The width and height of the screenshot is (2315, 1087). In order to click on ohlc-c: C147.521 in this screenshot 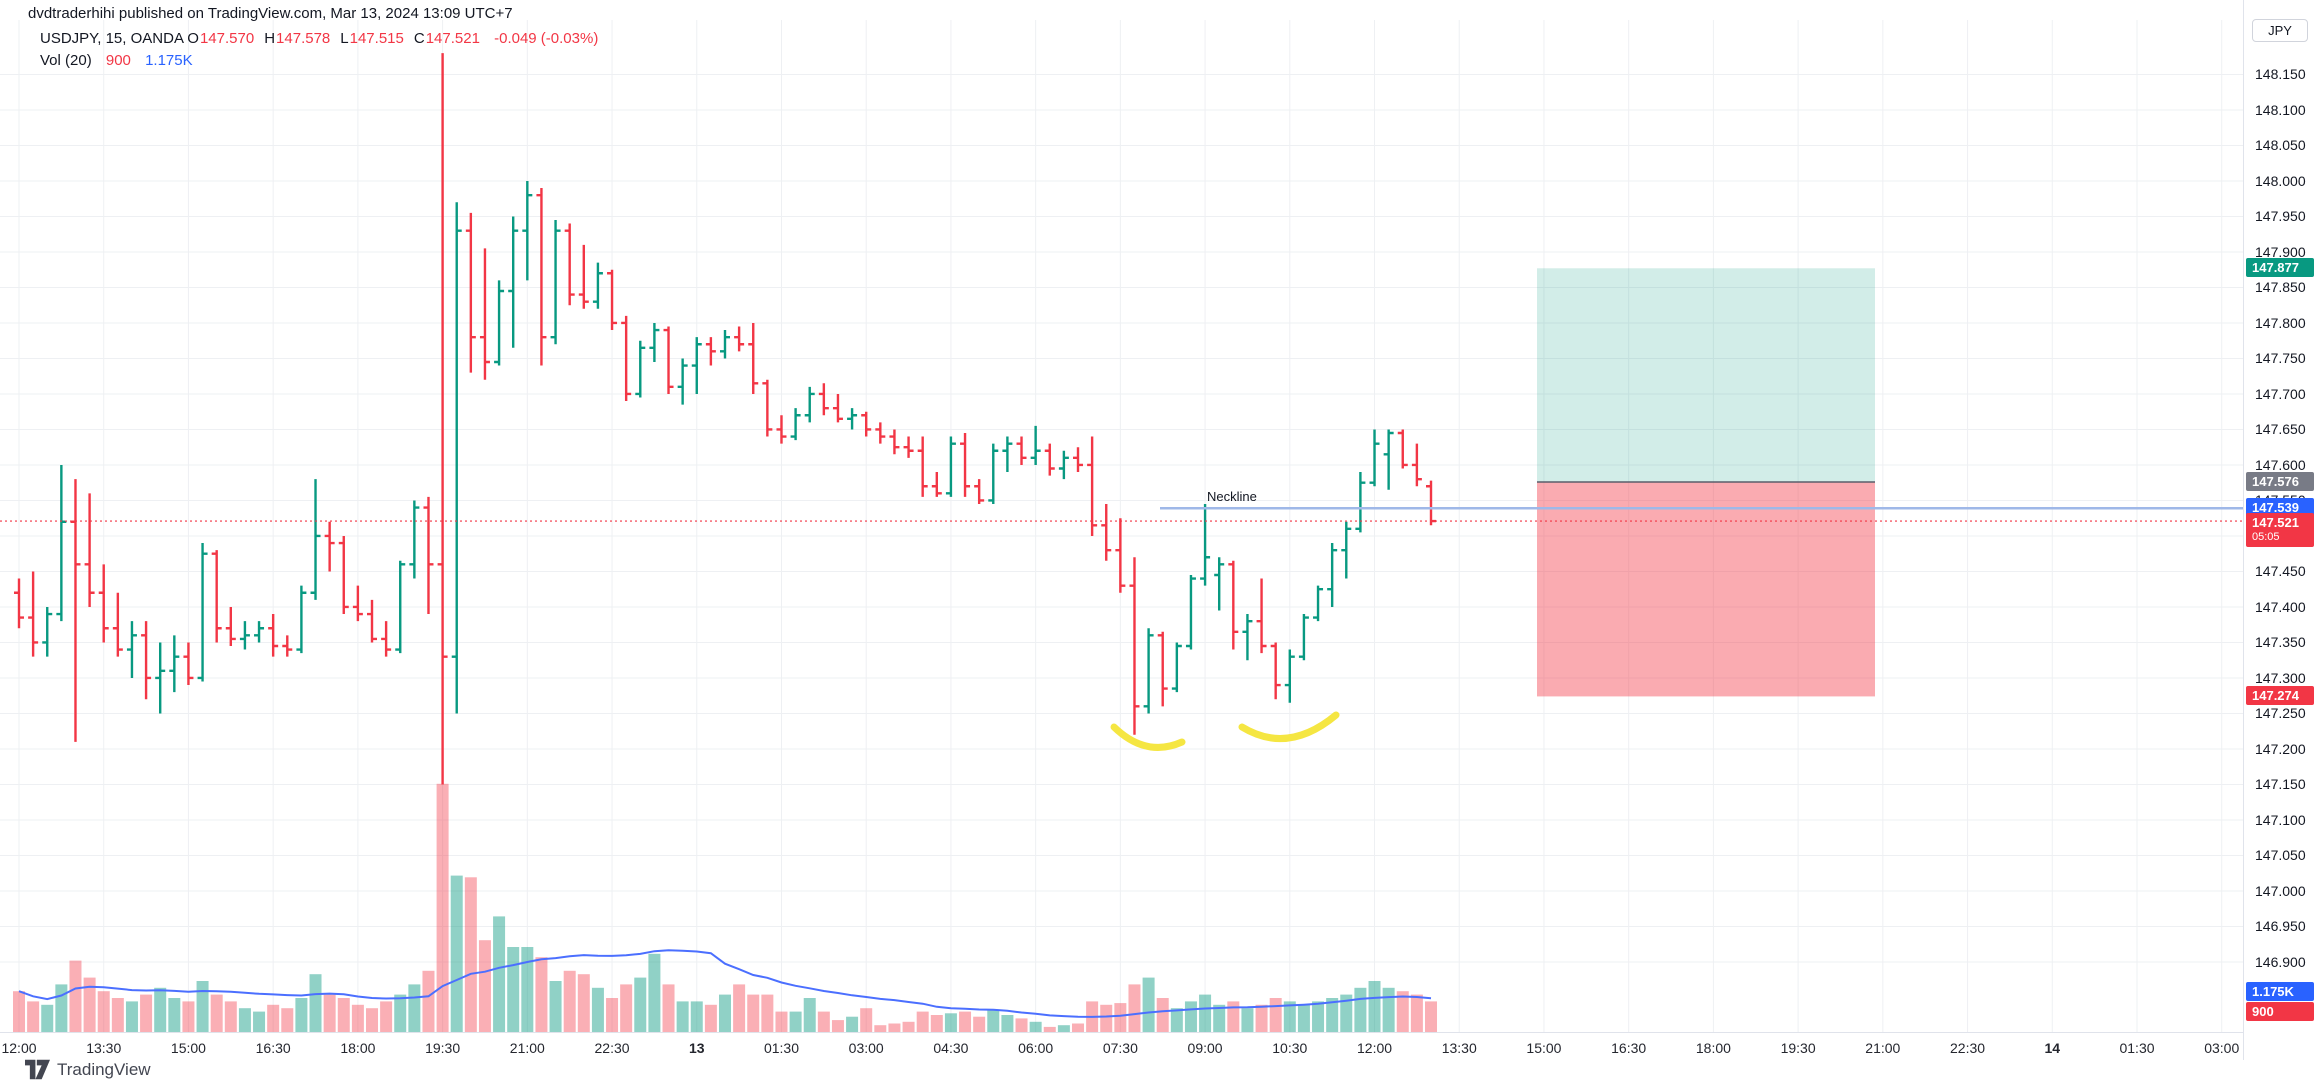, I will do `click(446, 38)`.